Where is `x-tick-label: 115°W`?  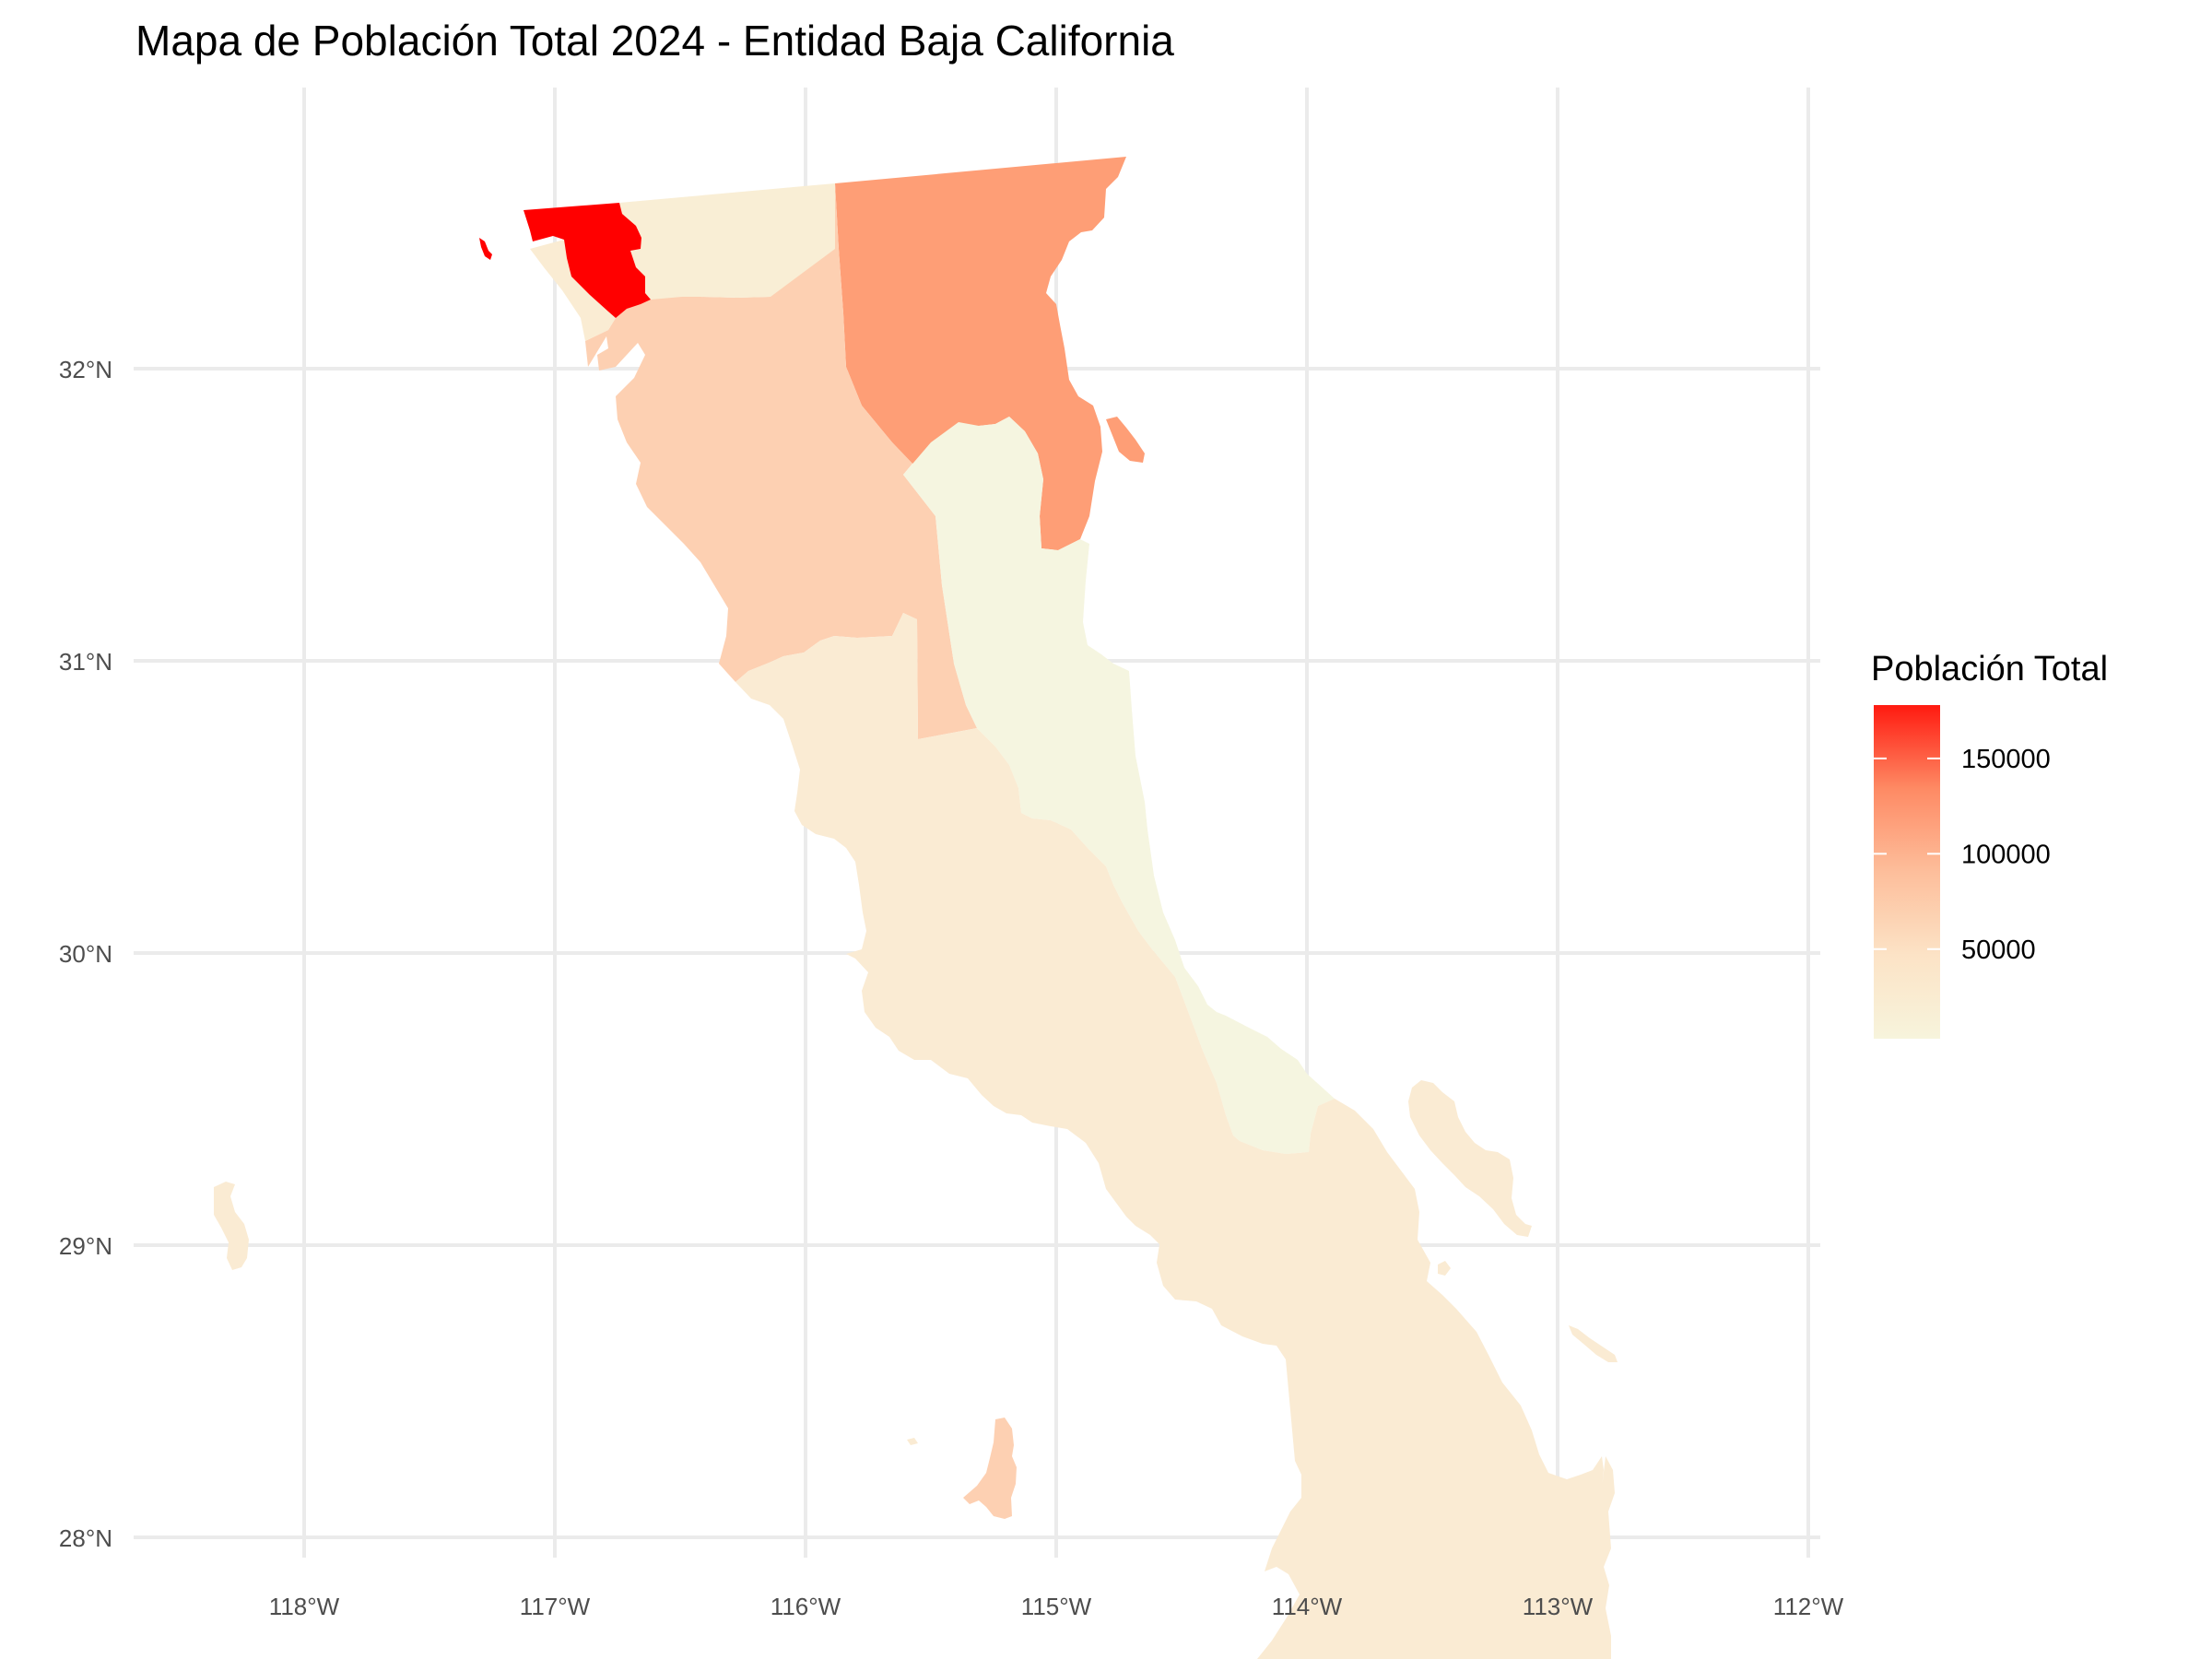
x-tick-label: 115°W is located at coordinates (1056, 1606).